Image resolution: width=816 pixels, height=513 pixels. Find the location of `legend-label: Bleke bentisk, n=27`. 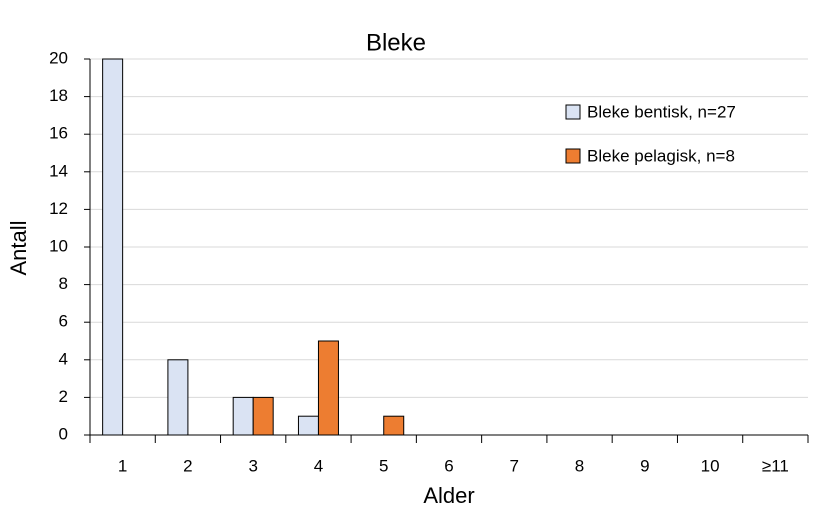

legend-label: Bleke bentisk, n=27 is located at coordinates (661, 111).